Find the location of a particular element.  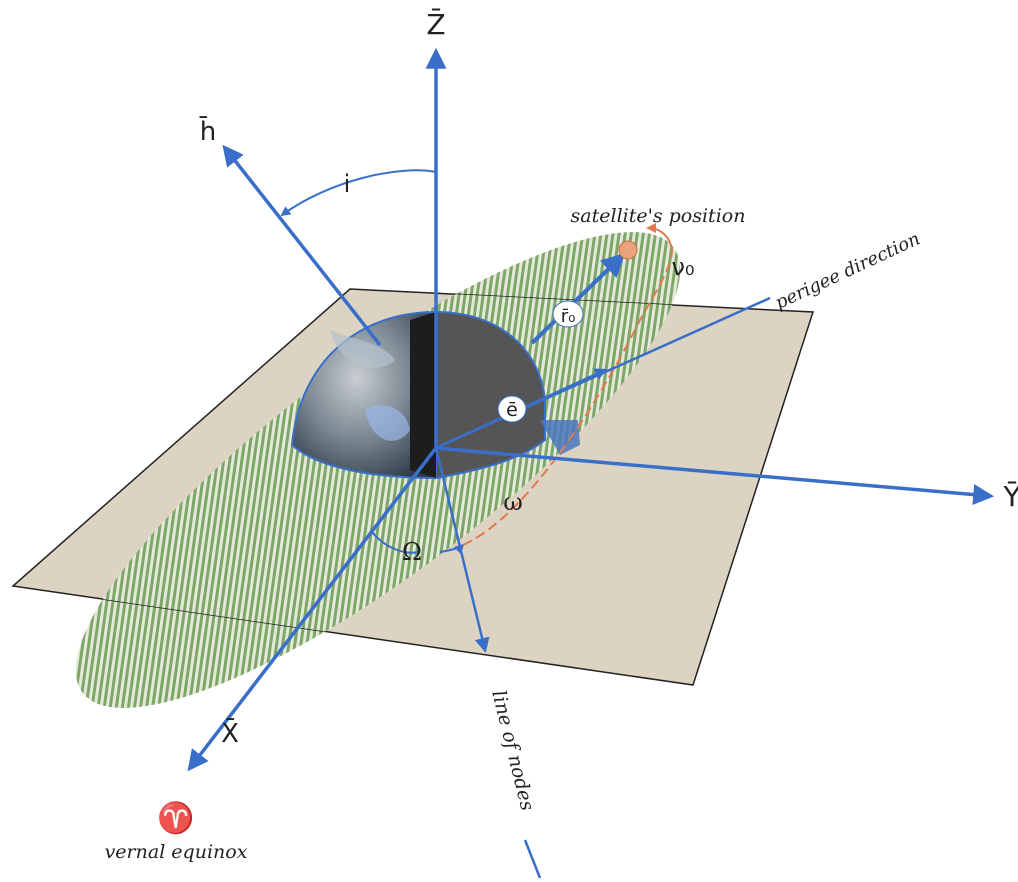

h-vector-label: h̄ is located at coordinates (207, 131).